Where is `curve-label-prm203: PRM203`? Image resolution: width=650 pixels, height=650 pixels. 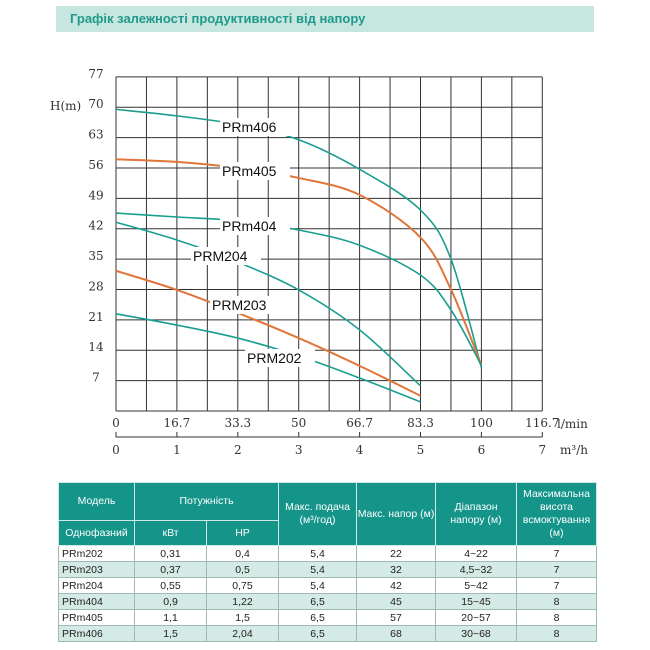 curve-label-prm203: PRM203 is located at coordinates (239, 305).